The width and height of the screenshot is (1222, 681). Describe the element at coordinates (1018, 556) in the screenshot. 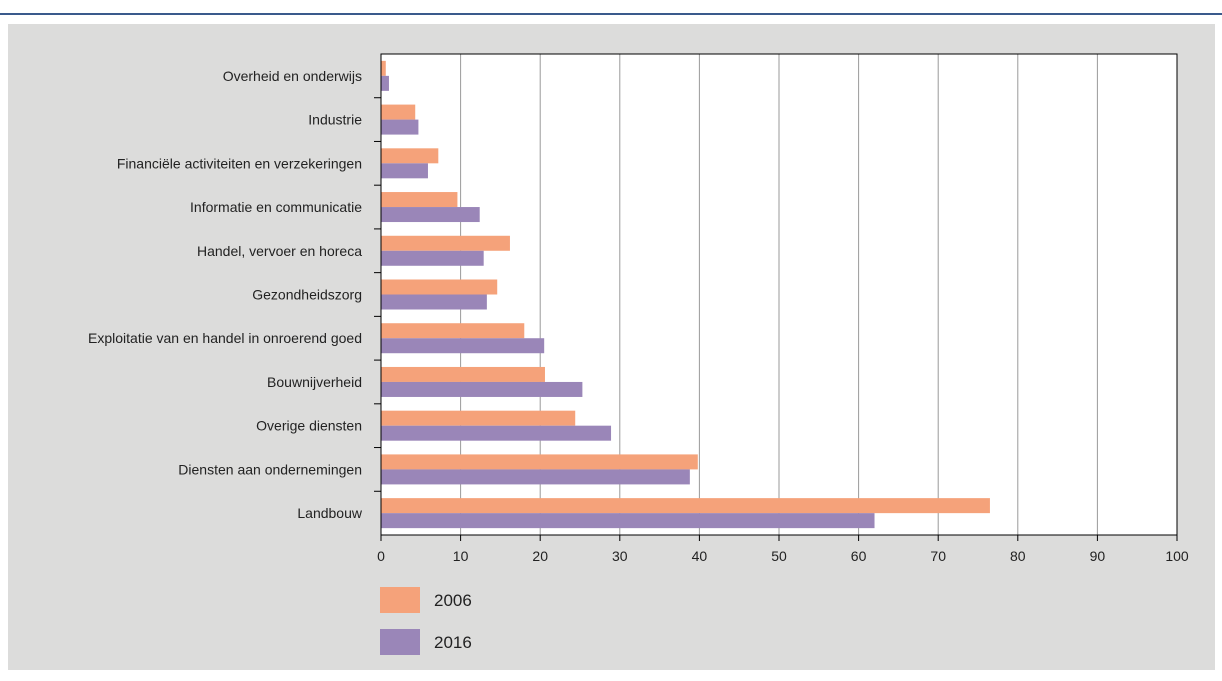

I see `x-tick-label: 80` at that location.